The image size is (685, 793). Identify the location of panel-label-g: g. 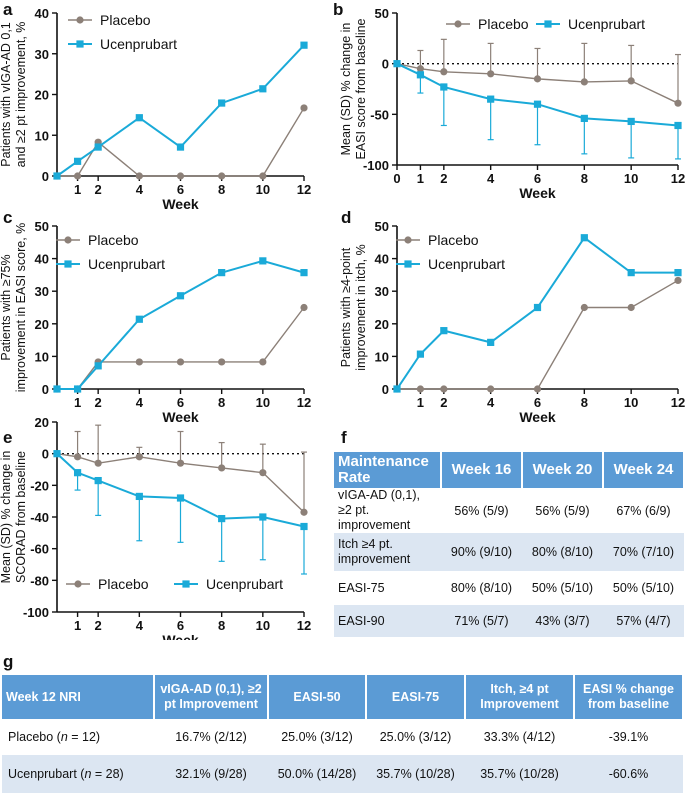
(8, 661).